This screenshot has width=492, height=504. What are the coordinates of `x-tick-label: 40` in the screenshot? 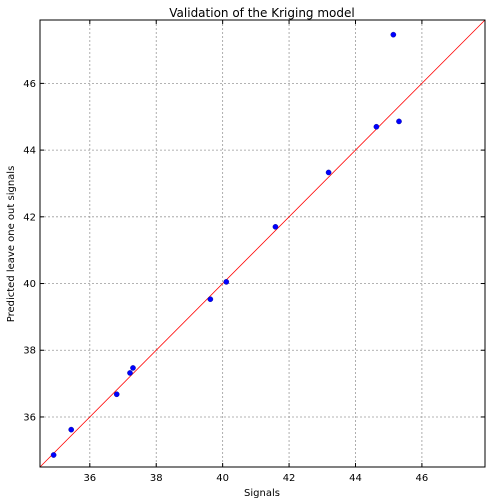 It's located at (222, 478).